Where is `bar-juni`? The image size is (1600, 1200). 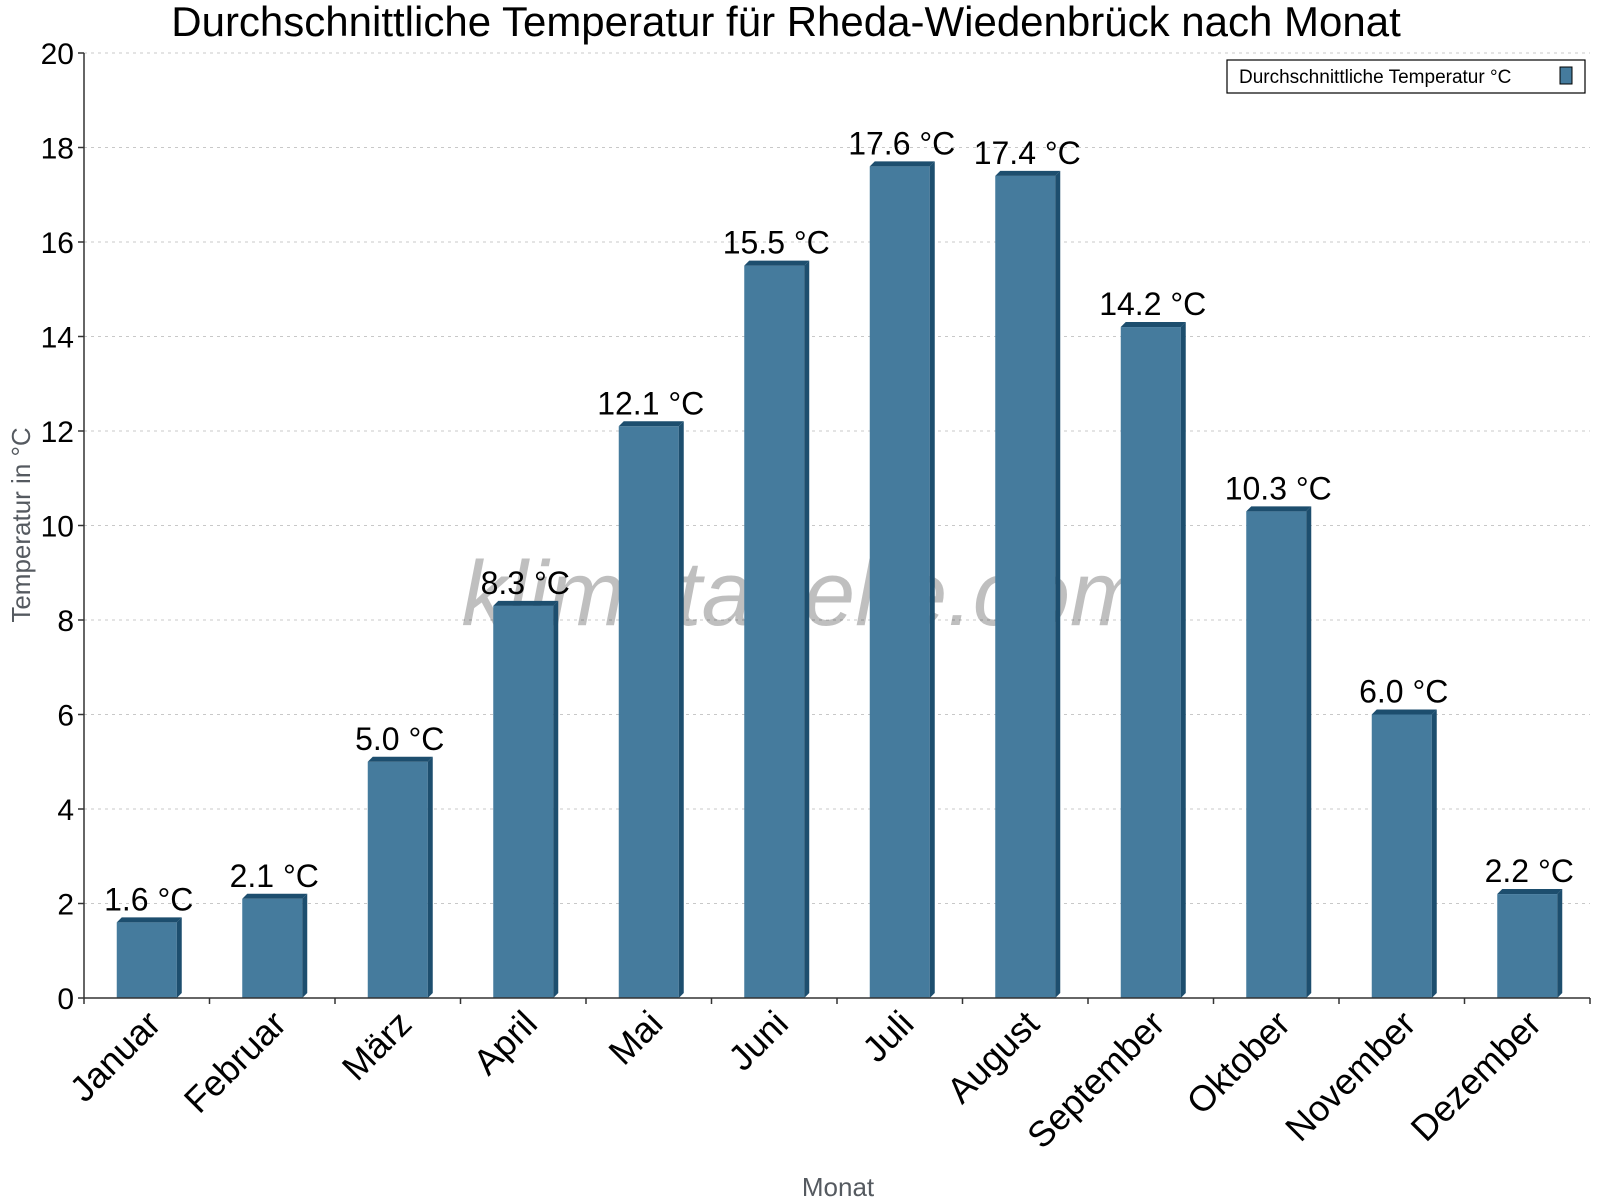
bar-juni is located at coordinates (777, 629).